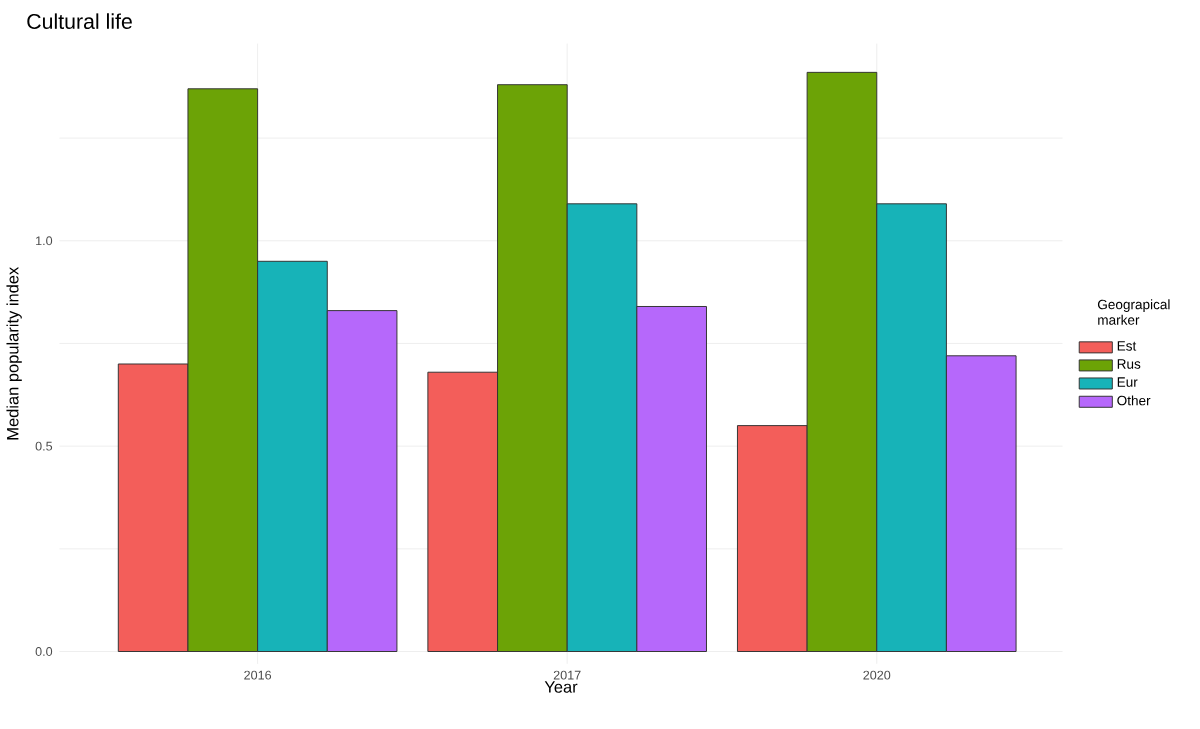  What do you see at coordinates (567, 675) in the screenshot?
I see `x-tick-label: 2017` at bounding box center [567, 675].